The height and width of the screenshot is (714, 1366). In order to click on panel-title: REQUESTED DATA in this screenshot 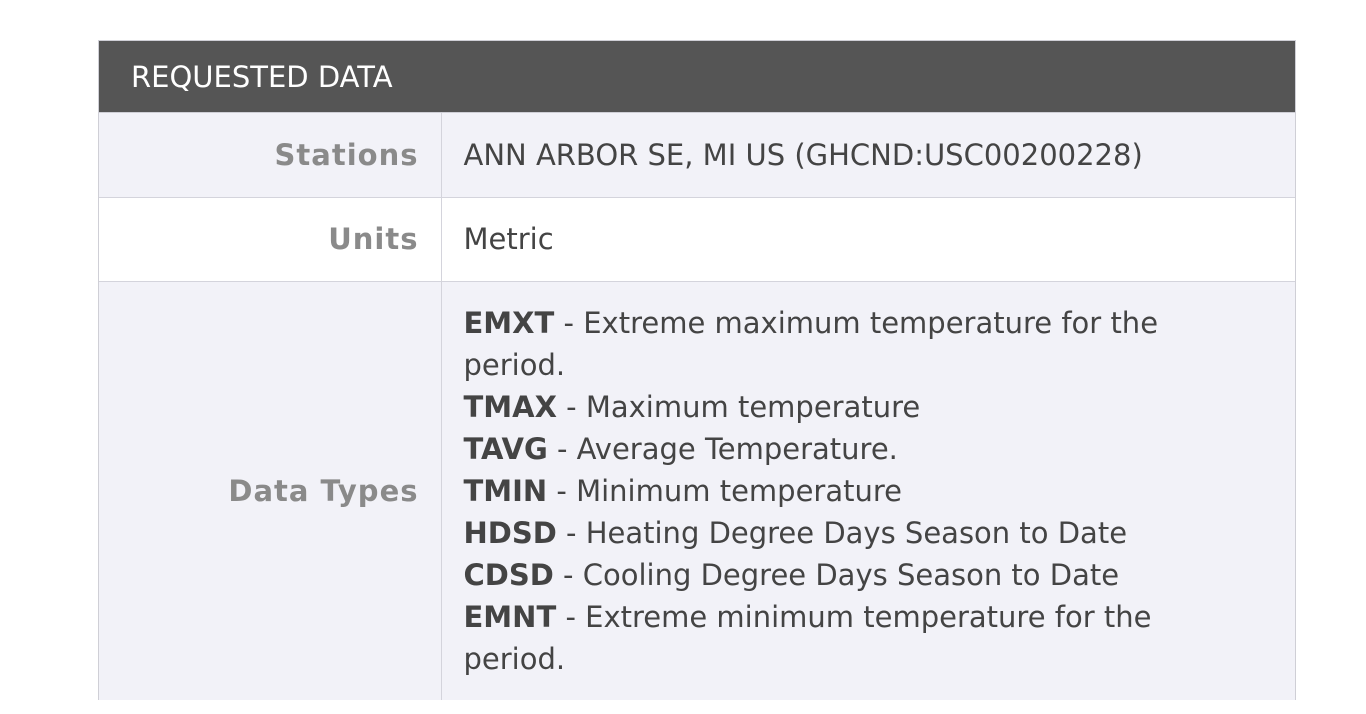, I will do `click(697, 77)`.